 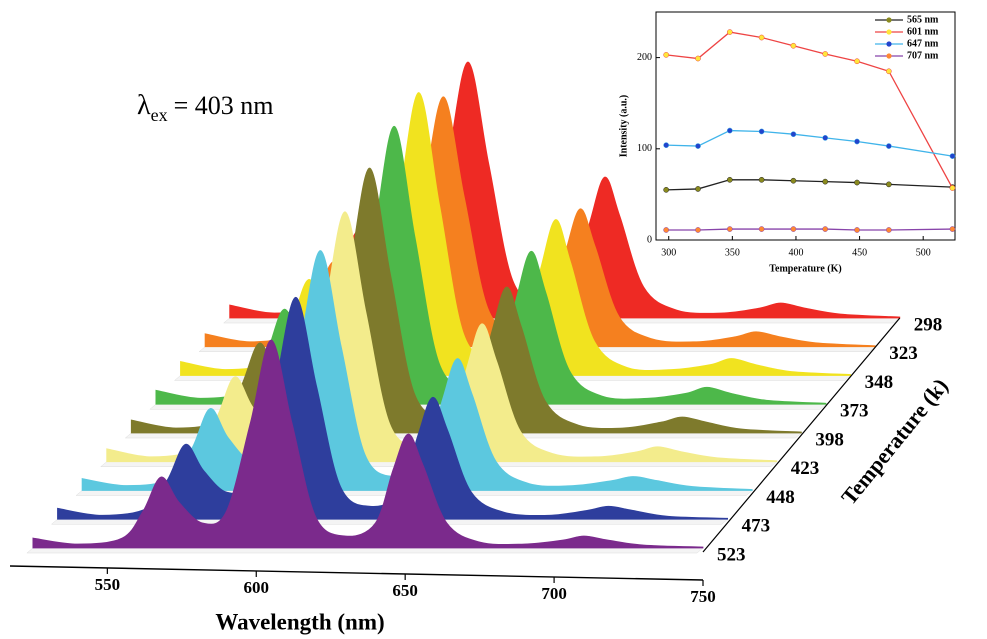 What do you see at coordinates (159, 115) in the screenshot?
I see `annotation-subscript: ex` at bounding box center [159, 115].